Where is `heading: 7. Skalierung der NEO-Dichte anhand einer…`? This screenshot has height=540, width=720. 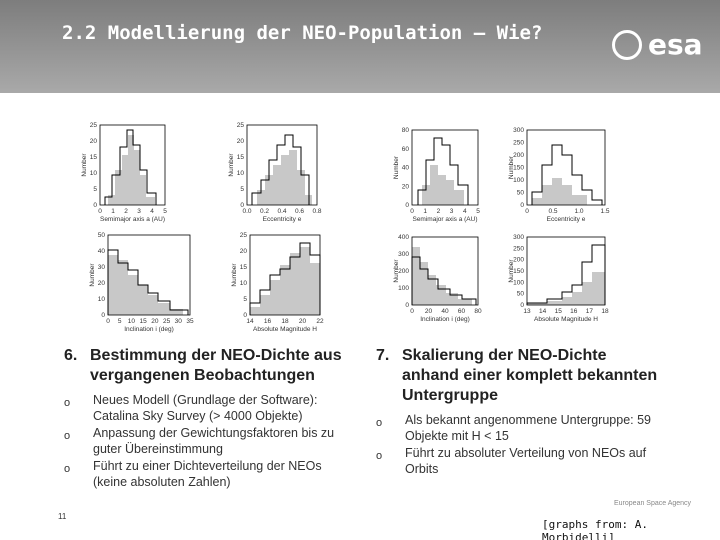 heading: 7. Skalierung der NEO-Dichte anhand einer… is located at coordinates (521, 376).